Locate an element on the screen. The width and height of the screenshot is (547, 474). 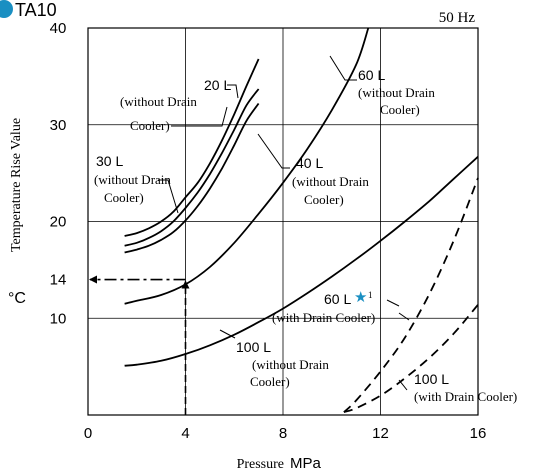
y-axis-title: Temperature Rise Value °C is located at coordinates (17, 212).